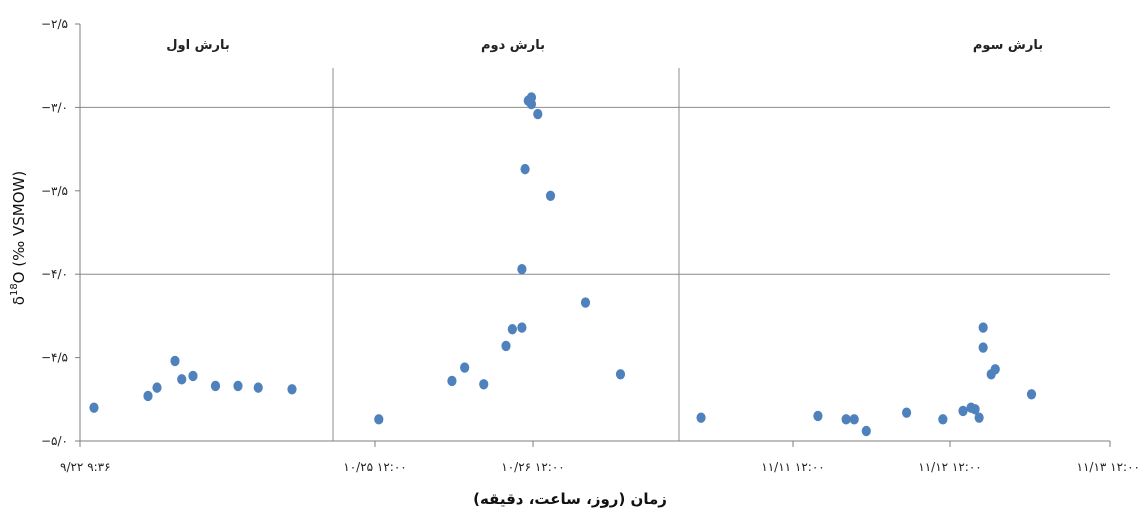 The image size is (1140, 516). I want to click on y-tick-label: −۴/۵, so click(54, 358).